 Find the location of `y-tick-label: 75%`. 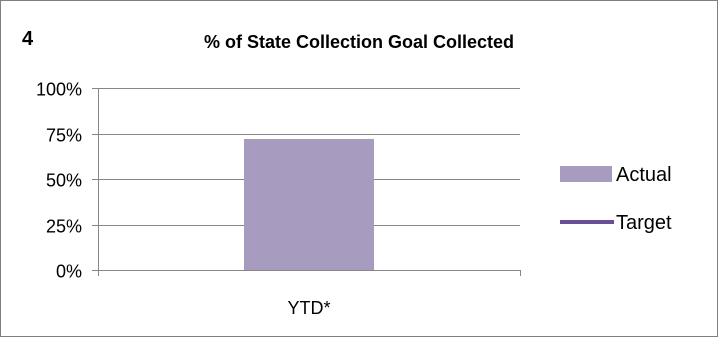

y-tick-label: 75% is located at coordinates (64, 136).